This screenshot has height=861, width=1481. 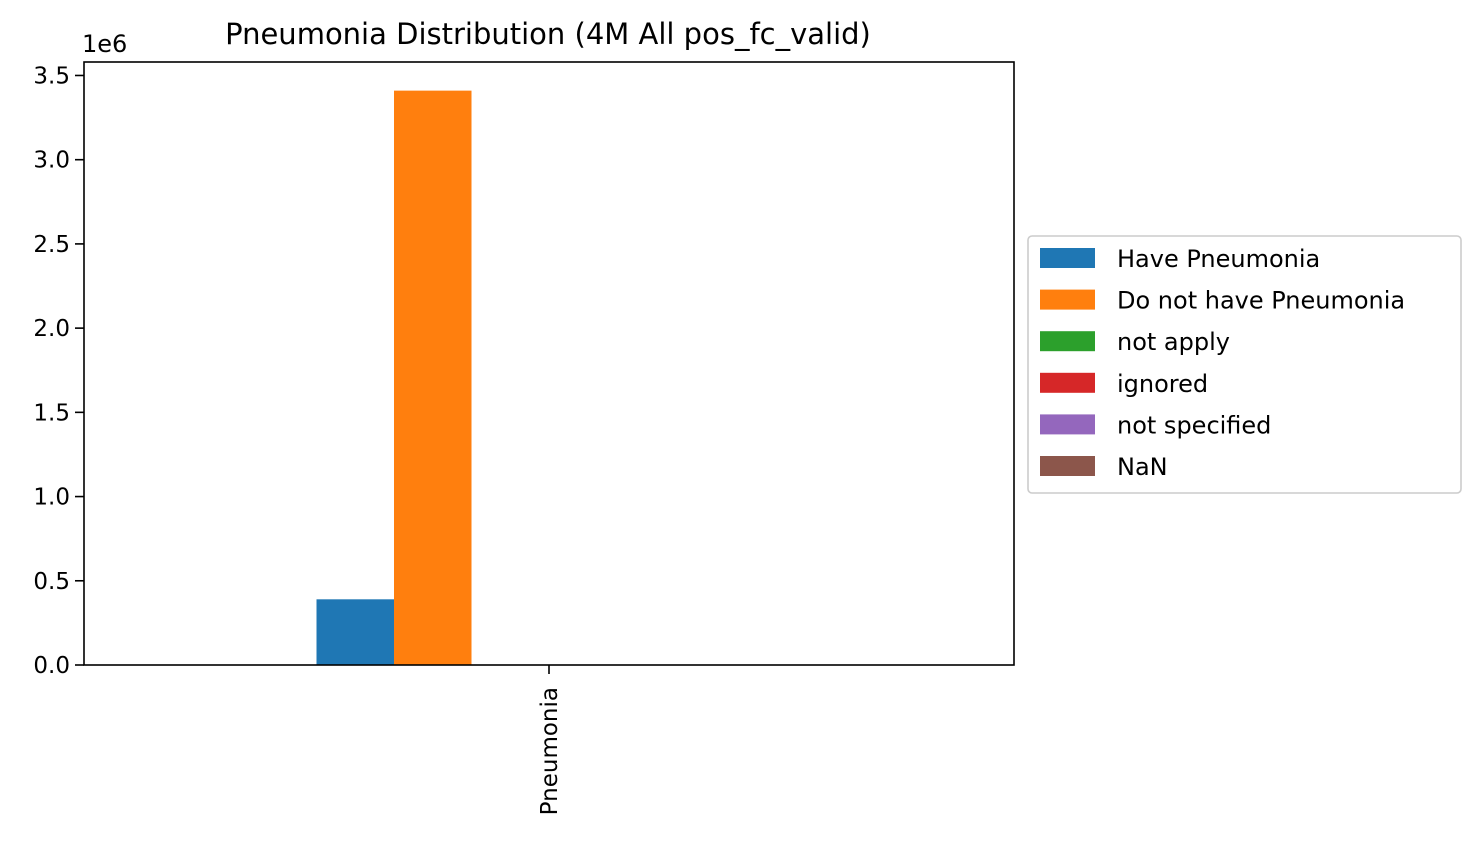 I want to click on y-axis: 0.0 0.5 1.0 1.5 2.0 2.5 3.0 3.5, so click(x=58, y=371).